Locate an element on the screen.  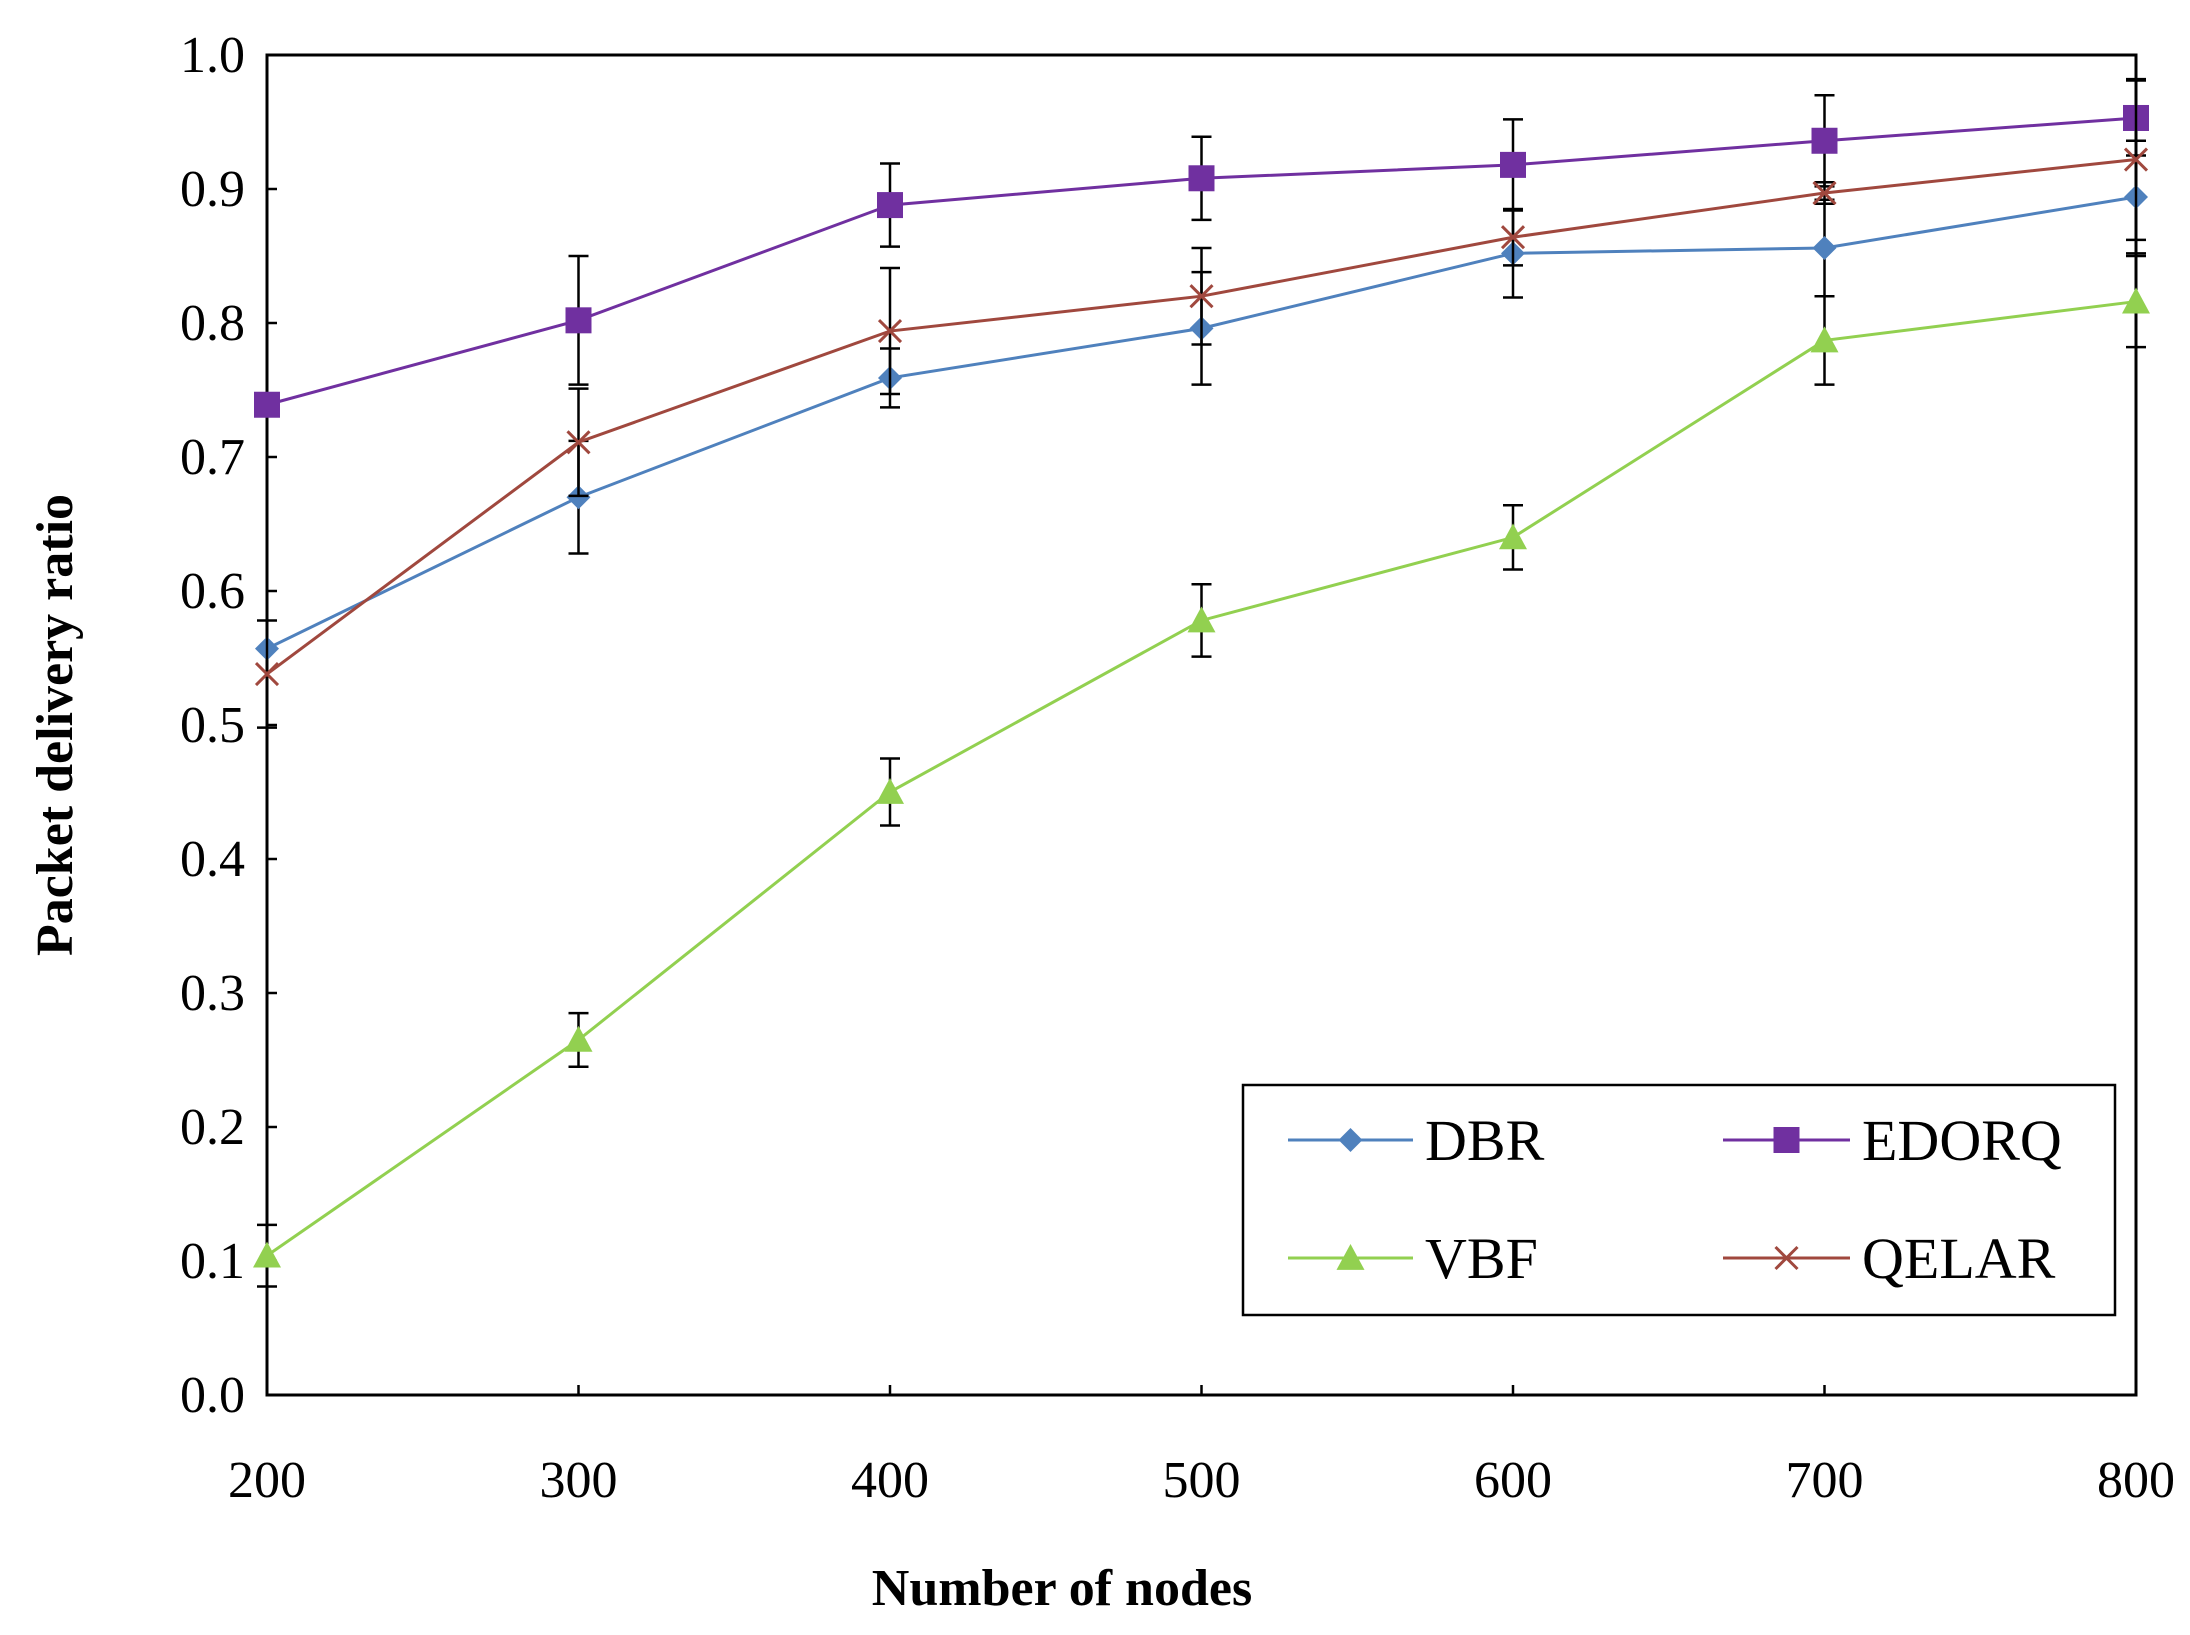
legend: DBR EDORQ VBF QELAR is located at coordinates (1679, 1200).